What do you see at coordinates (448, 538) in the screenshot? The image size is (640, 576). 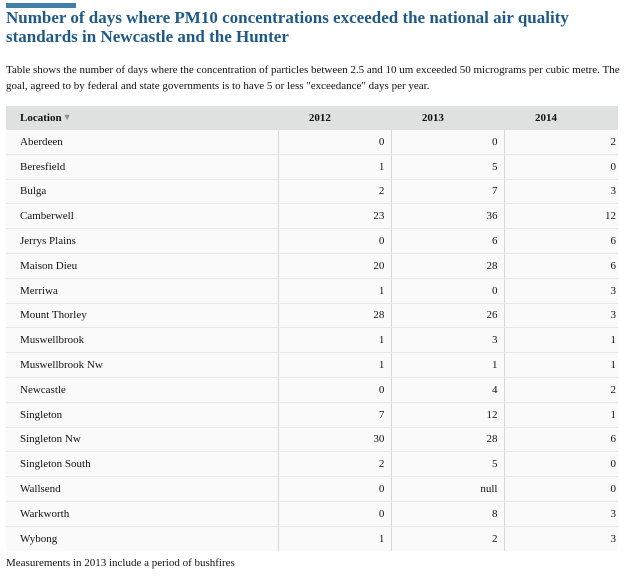 I see `value-cell-2013: 2` at bounding box center [448, 538].